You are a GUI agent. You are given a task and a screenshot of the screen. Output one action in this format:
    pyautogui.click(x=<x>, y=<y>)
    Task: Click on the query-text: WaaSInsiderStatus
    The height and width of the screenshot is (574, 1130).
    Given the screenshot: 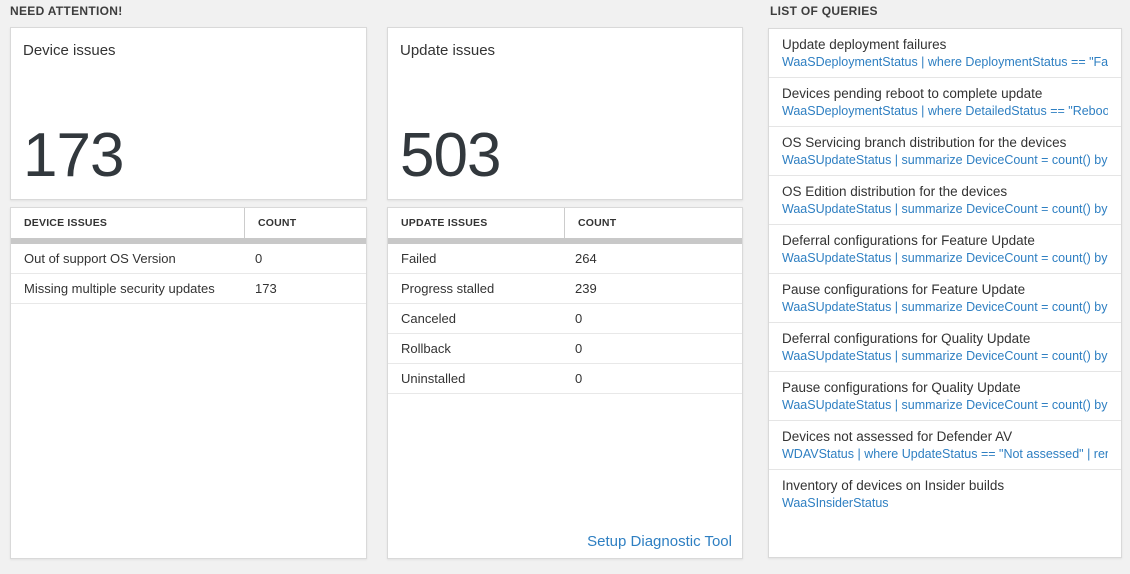 What is the action you would take?
    pyautogui.click(x=835, y=503)
    